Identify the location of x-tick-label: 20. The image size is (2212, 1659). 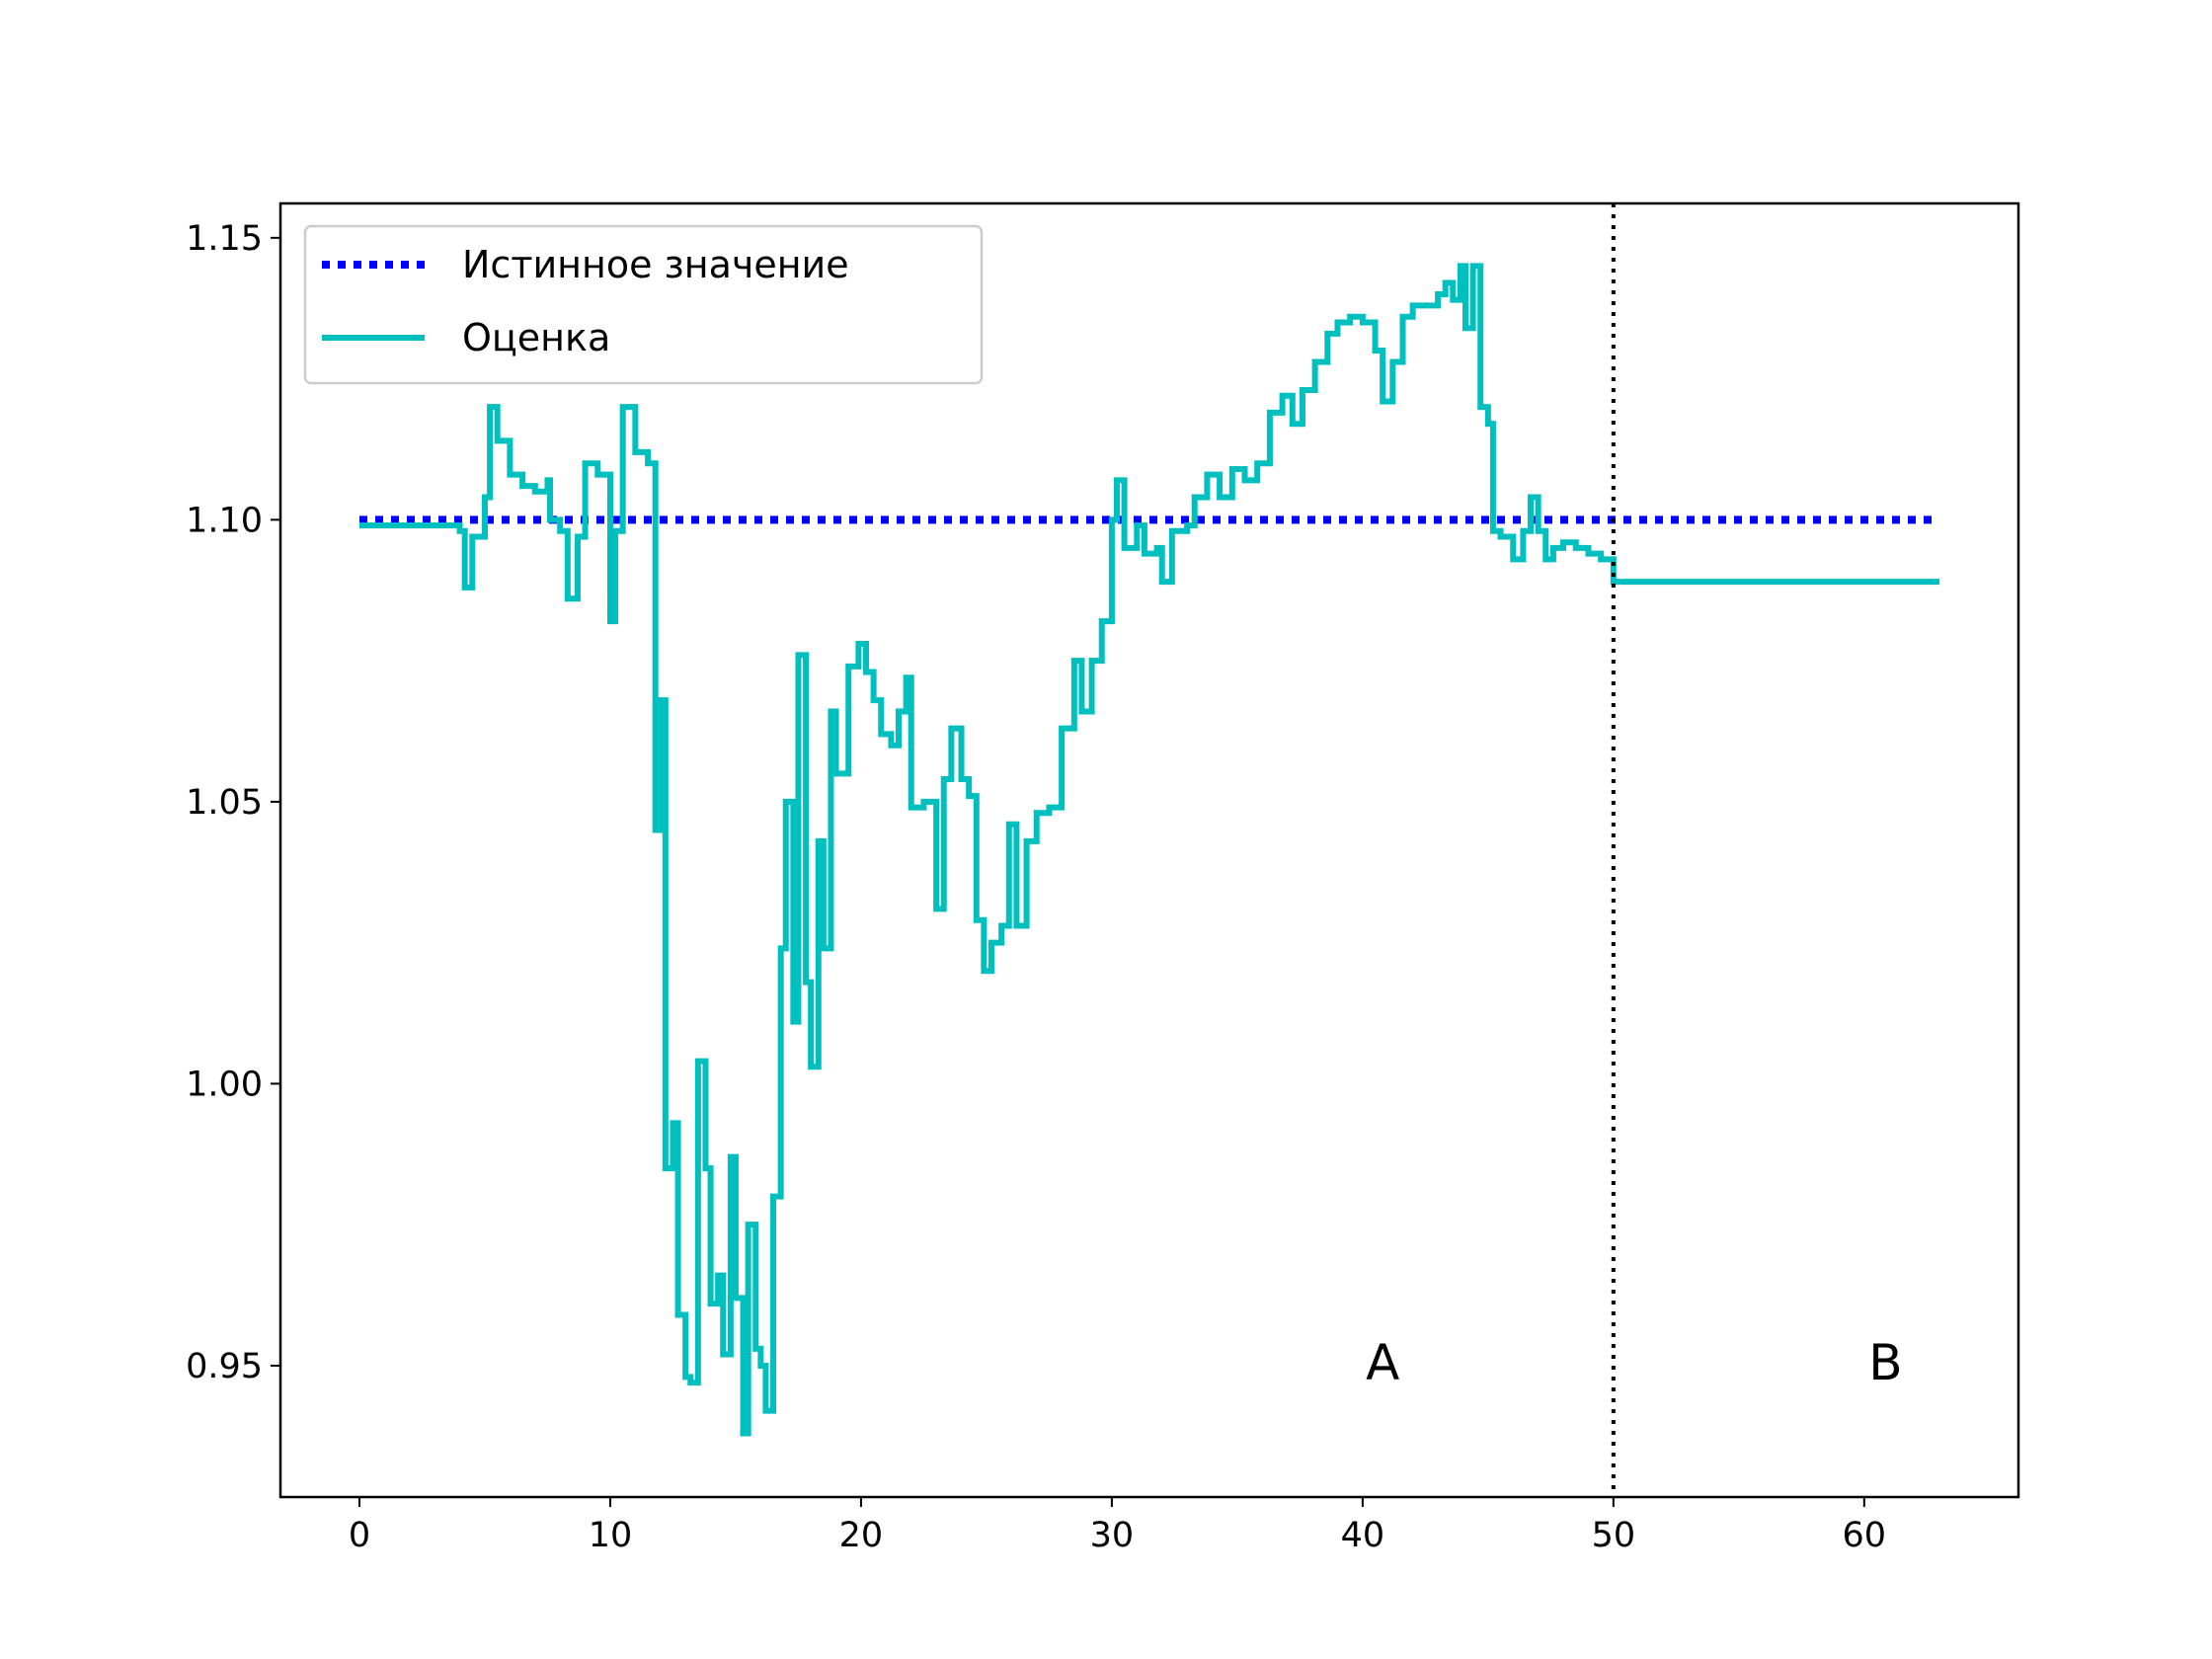
(862, 1536).